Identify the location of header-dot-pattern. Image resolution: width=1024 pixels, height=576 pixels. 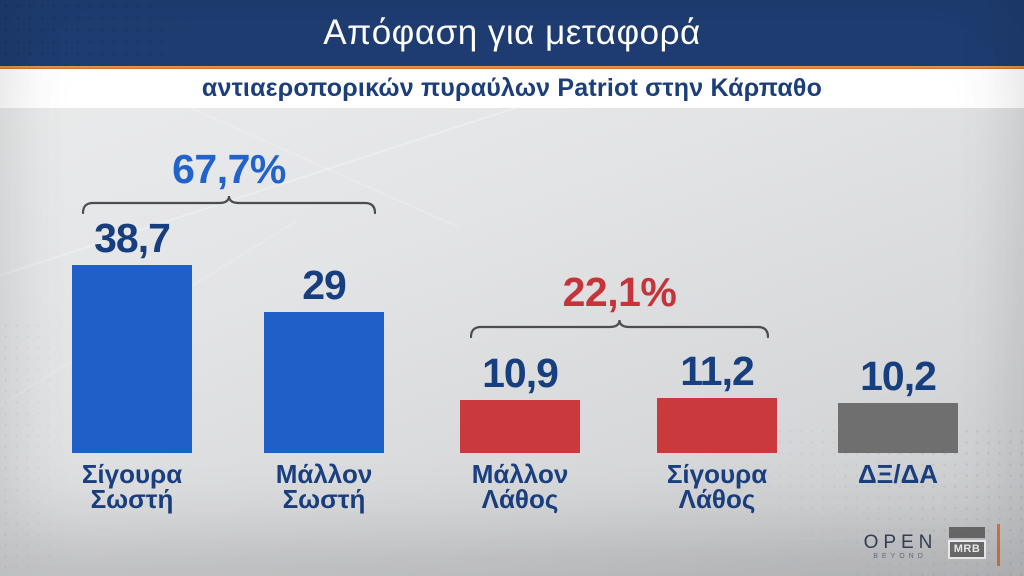
(130, 33).